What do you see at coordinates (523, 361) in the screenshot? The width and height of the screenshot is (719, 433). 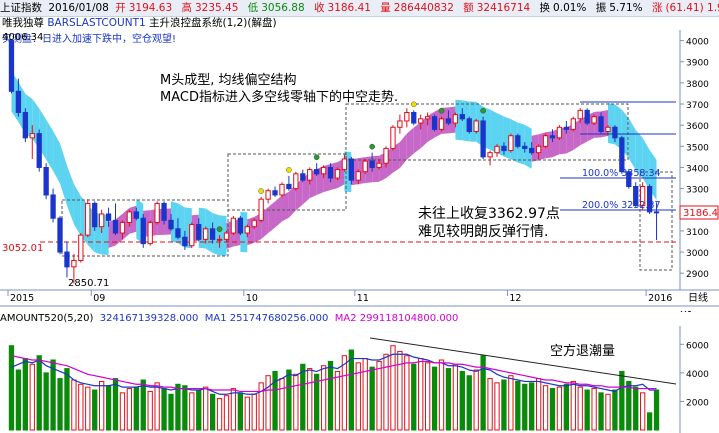 I see `volume-trendline` at bounding box center [523, 361].